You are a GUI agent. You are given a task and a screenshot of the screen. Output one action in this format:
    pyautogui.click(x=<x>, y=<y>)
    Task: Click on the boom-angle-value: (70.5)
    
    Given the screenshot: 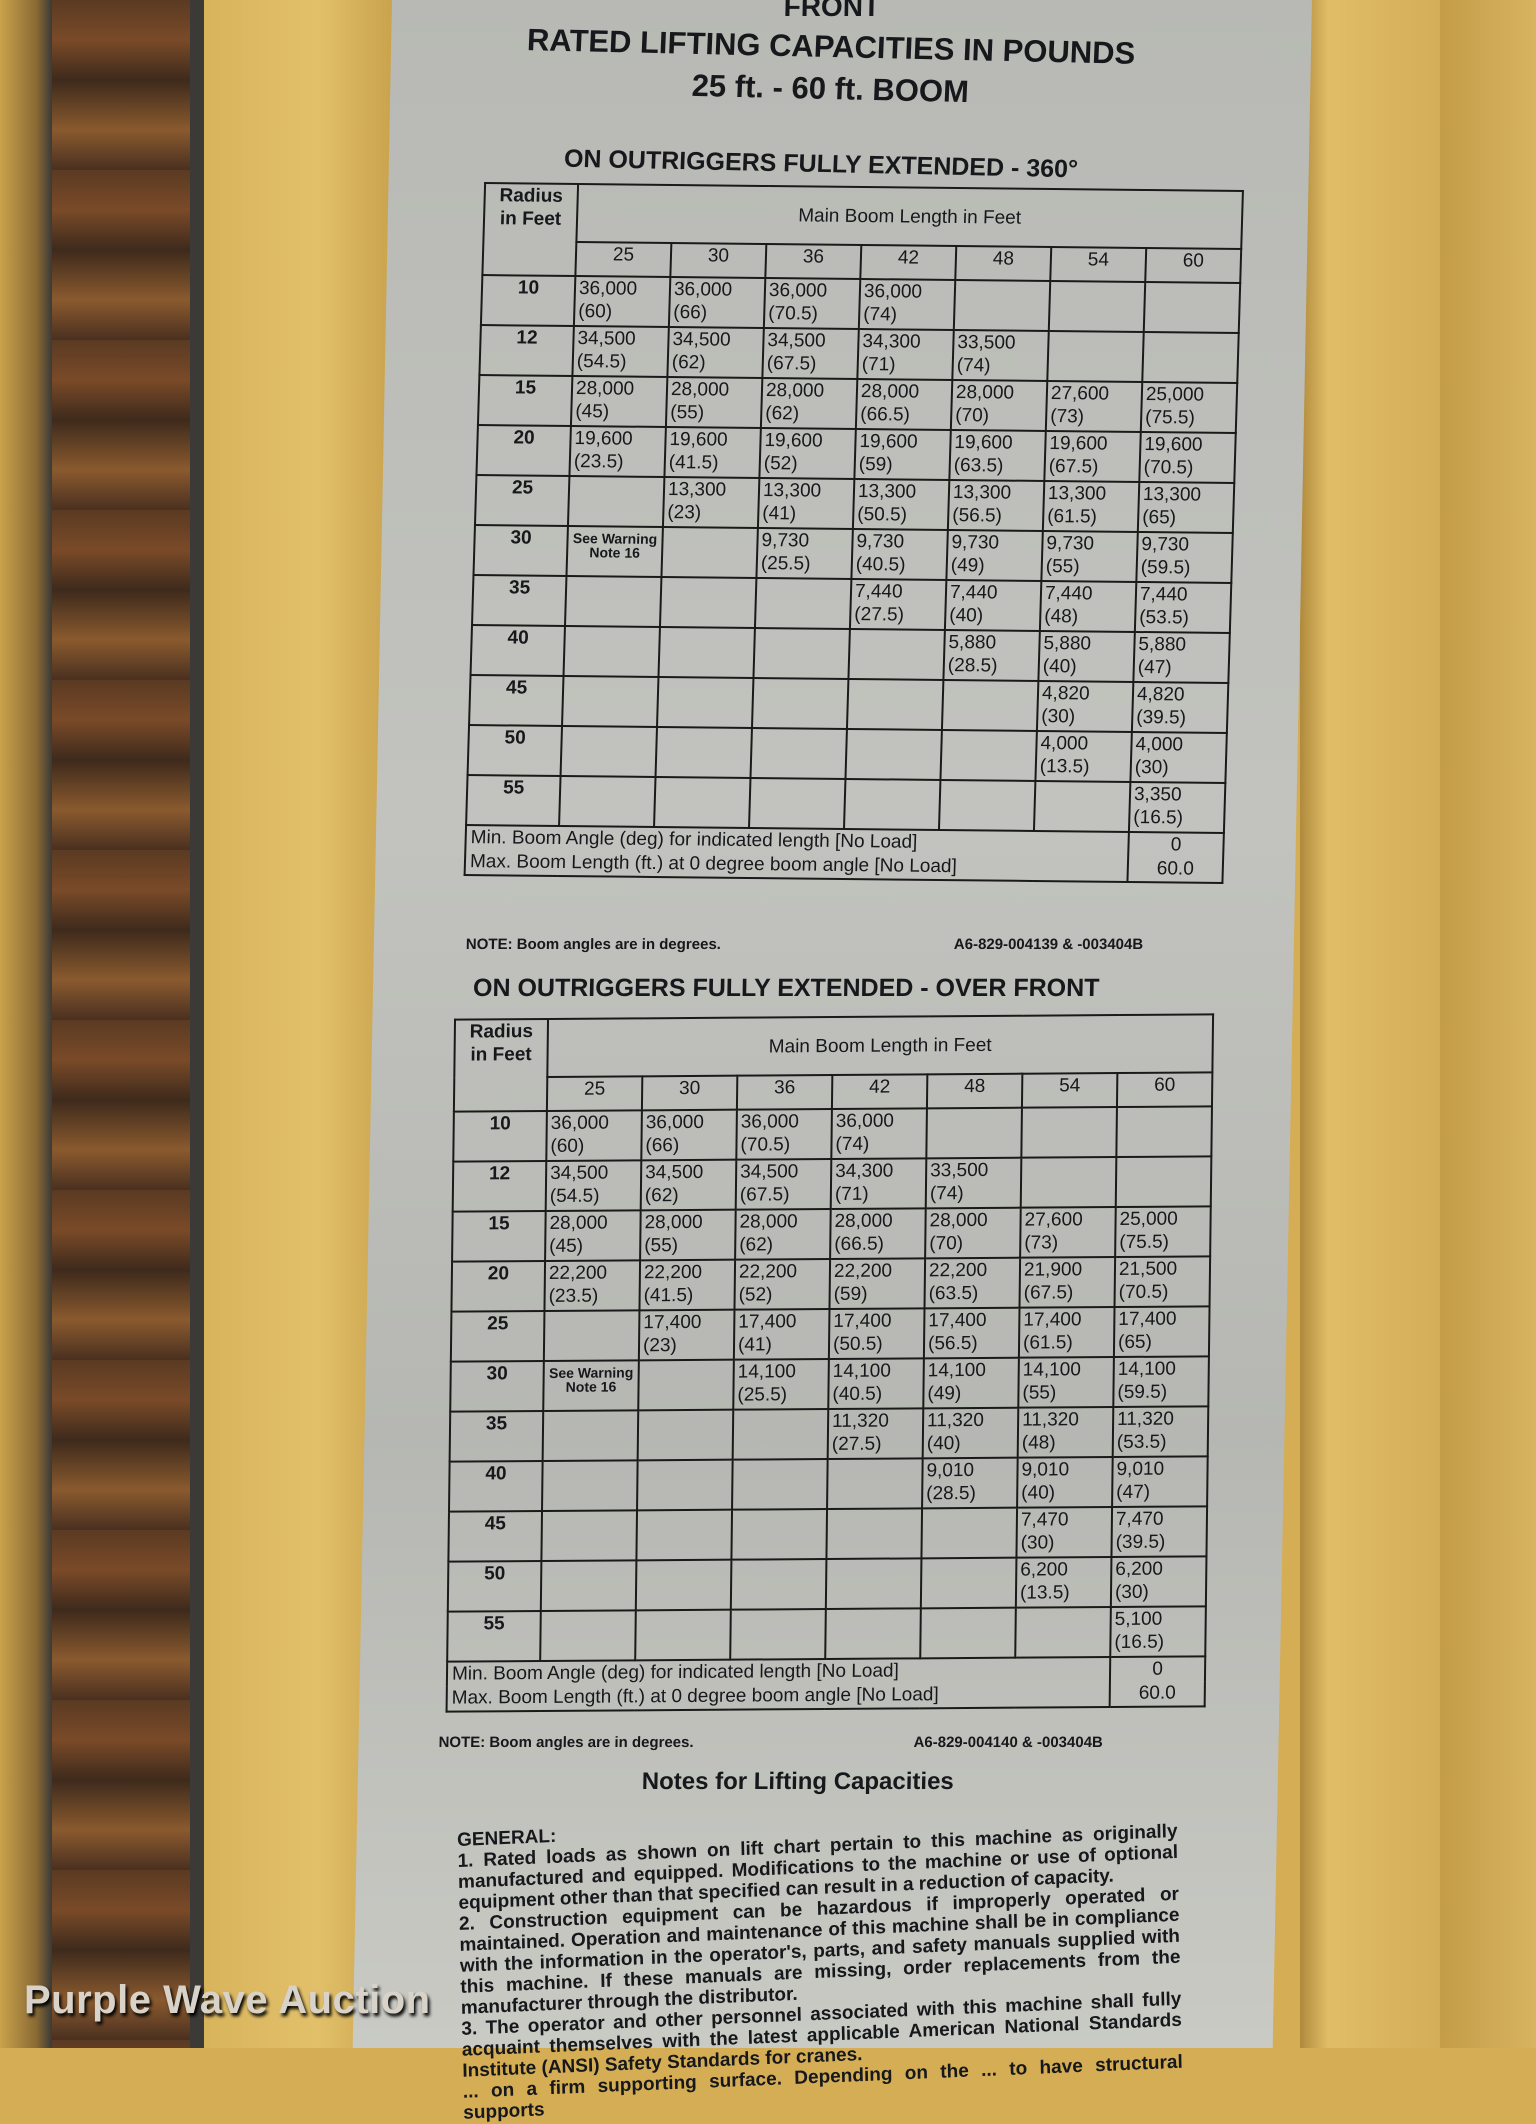 What is the action you would take?
    pyautogui.click(x=1168, y=468)
    